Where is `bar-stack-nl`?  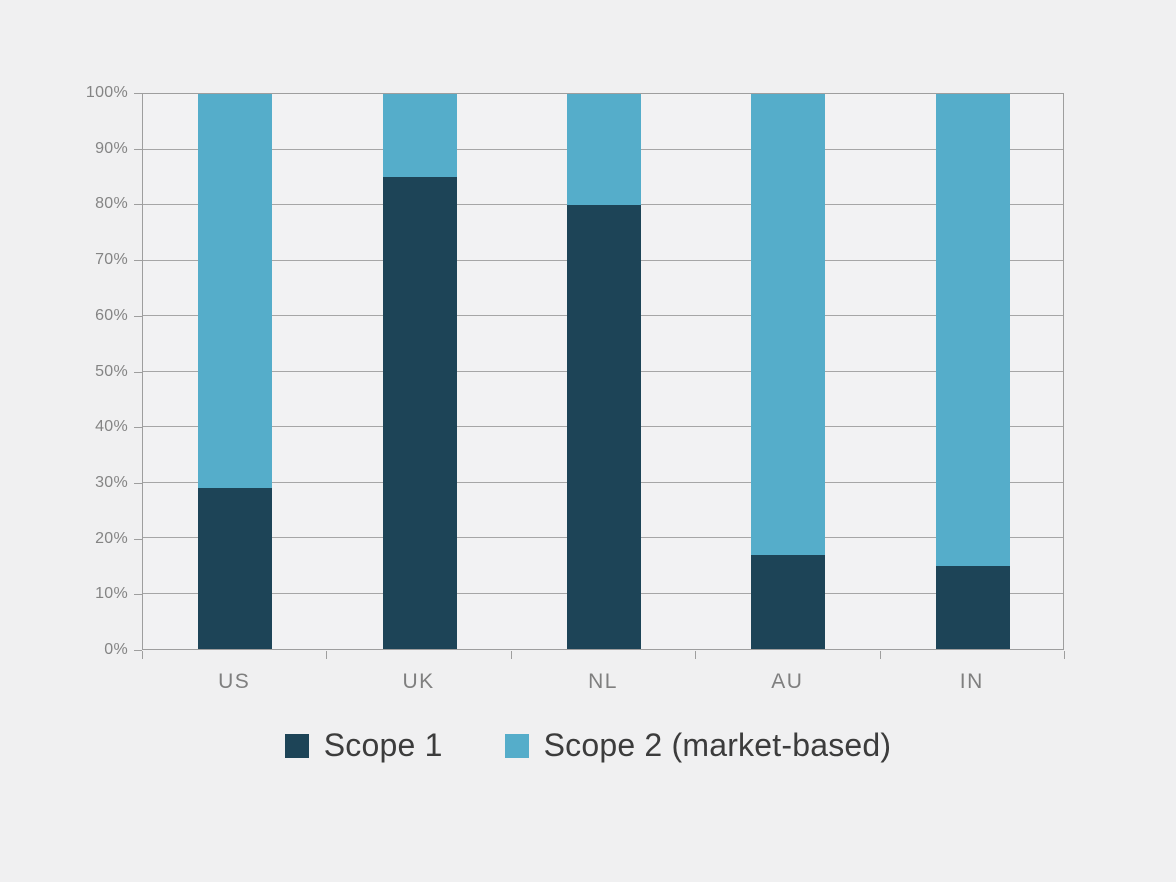
bar-stack-nl is located at coordinates (604, 371).